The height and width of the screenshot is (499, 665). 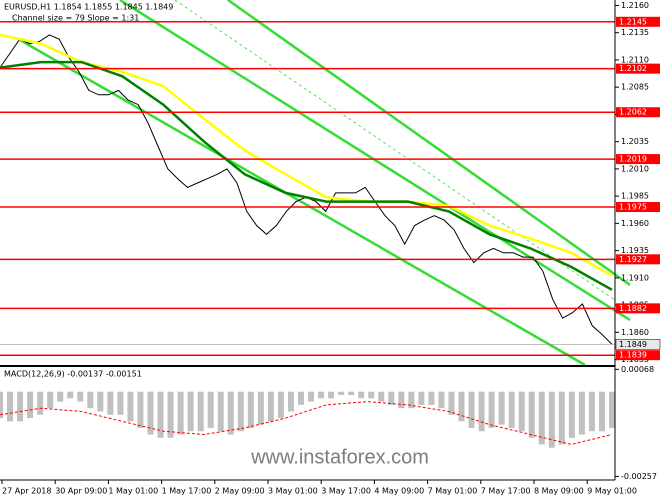 I want to click on x-tick-label: 27 Apr 2018, so click(x=26, y=491).